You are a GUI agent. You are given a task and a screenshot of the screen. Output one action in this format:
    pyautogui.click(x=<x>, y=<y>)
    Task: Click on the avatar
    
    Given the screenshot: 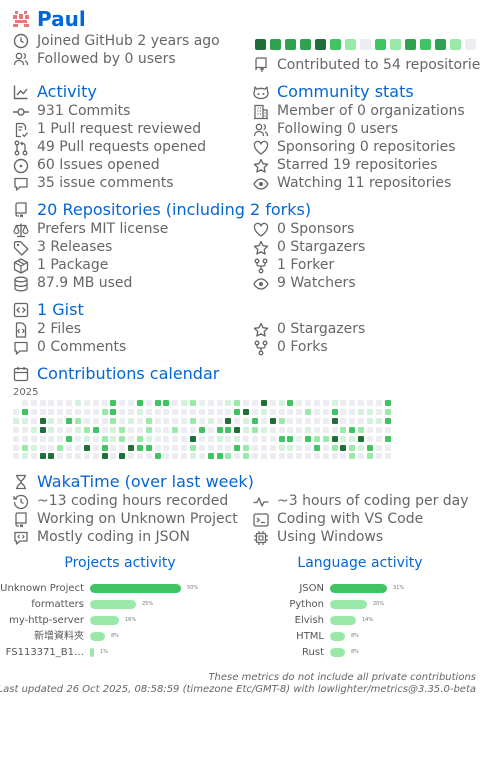 What is the action you would take?
    pyautogui.click(x=21, y=19)
    